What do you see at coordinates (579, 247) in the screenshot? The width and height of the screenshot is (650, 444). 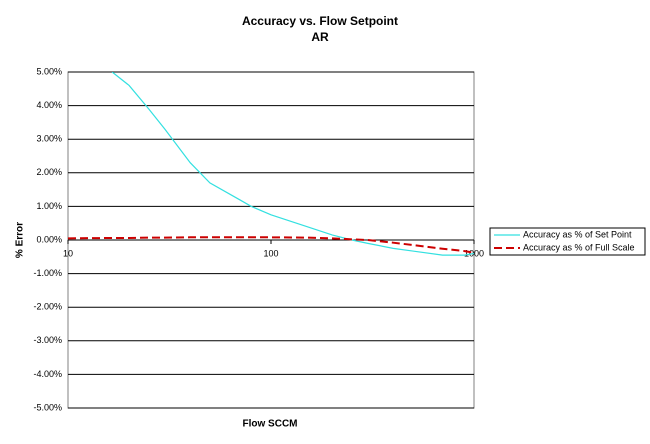 I see `legend-label: Accuracy as % of Full Scale` at bounding box center [579, 247].